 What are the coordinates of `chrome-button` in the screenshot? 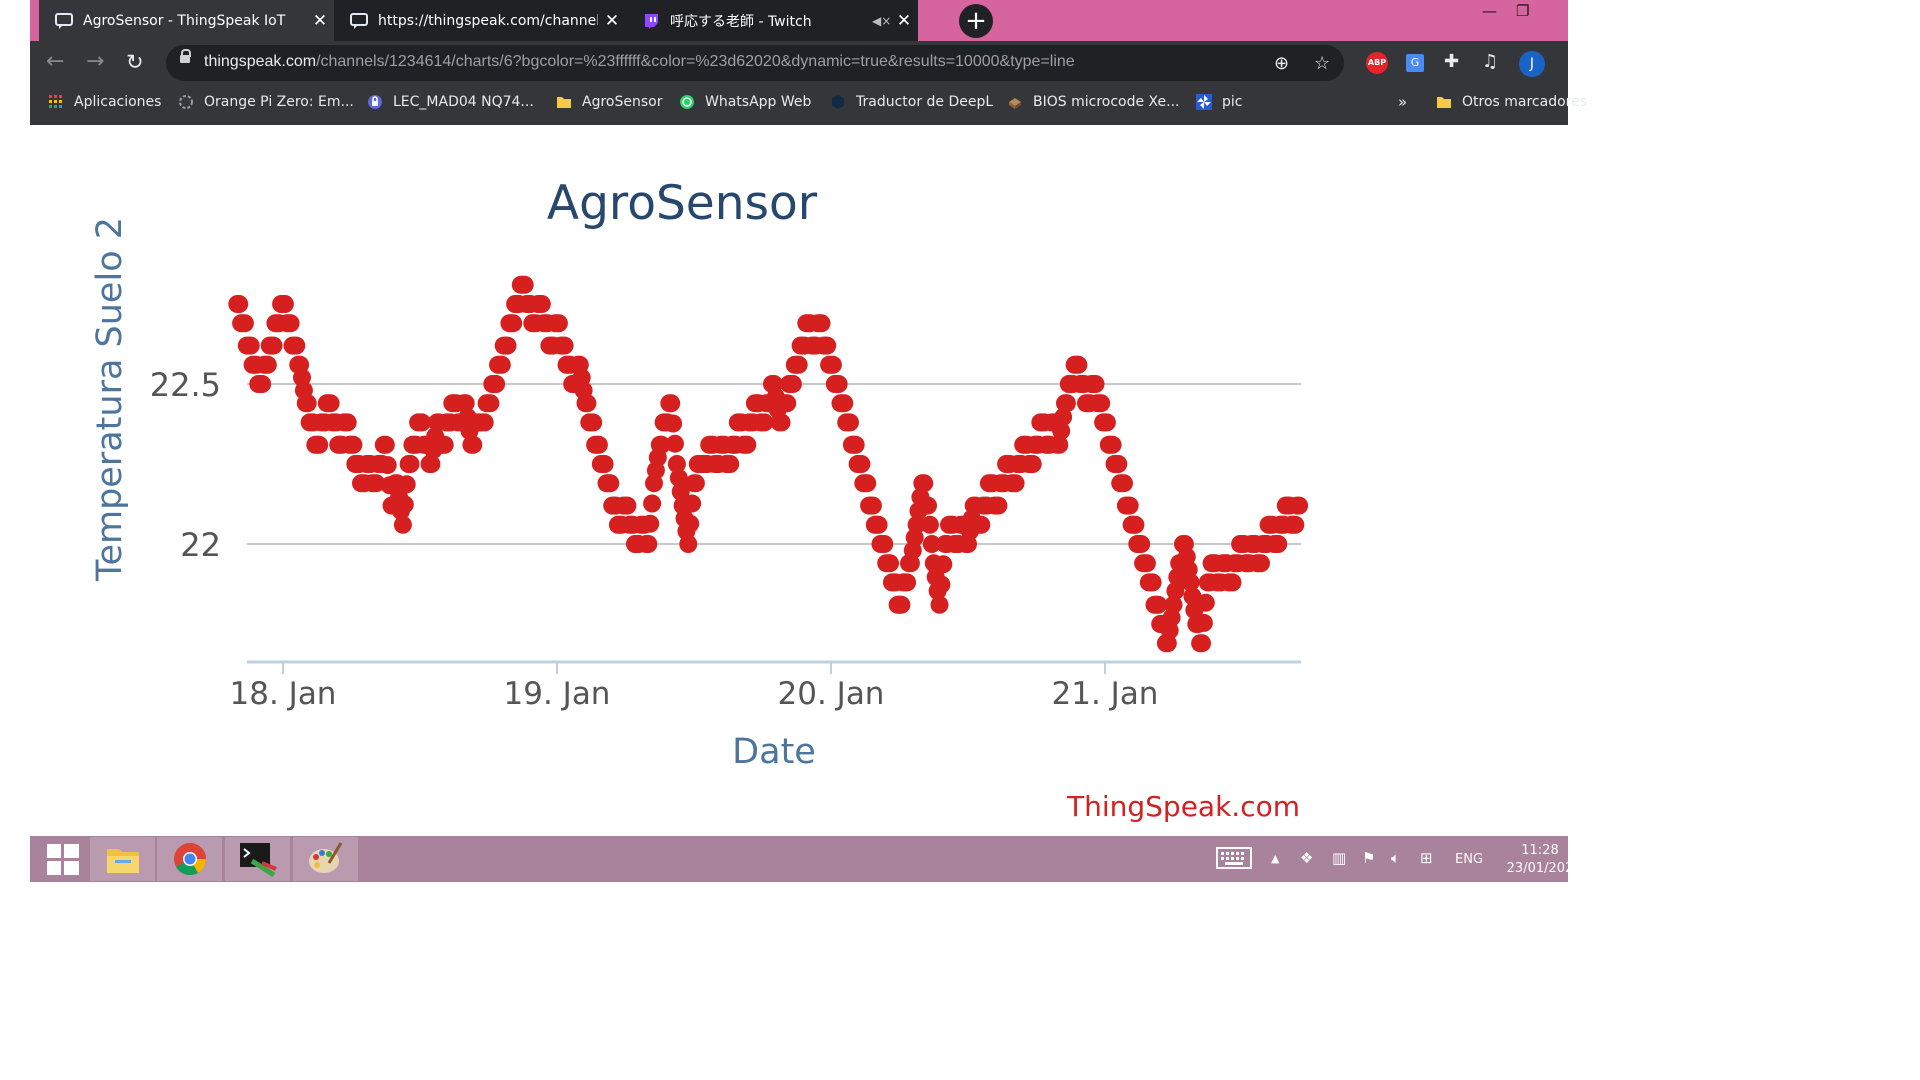 It's located at (189, 859).